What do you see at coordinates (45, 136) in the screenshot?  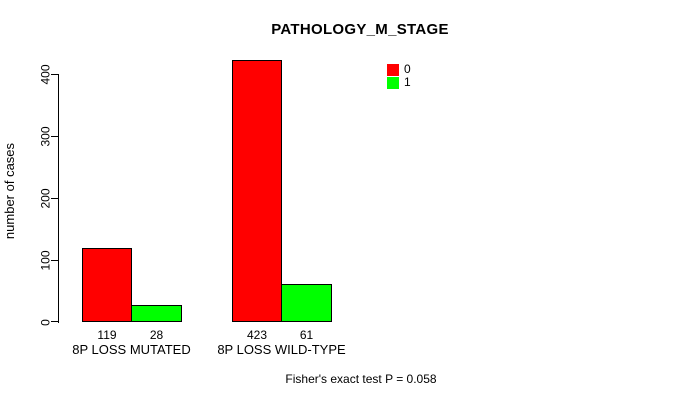 I see `y-tick-label: 300` at bounding box center [45, 136].